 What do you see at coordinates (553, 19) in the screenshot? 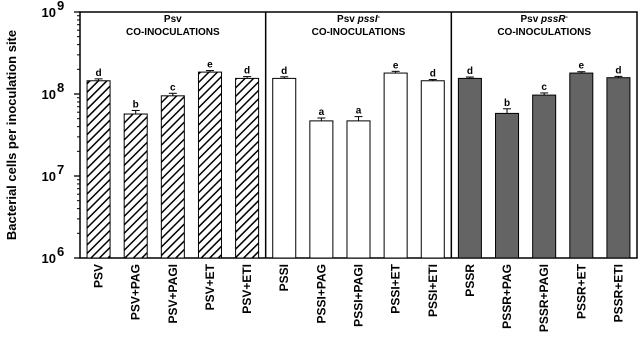
I see `panel-title-part: pssR` at bounding box center [553, 19].